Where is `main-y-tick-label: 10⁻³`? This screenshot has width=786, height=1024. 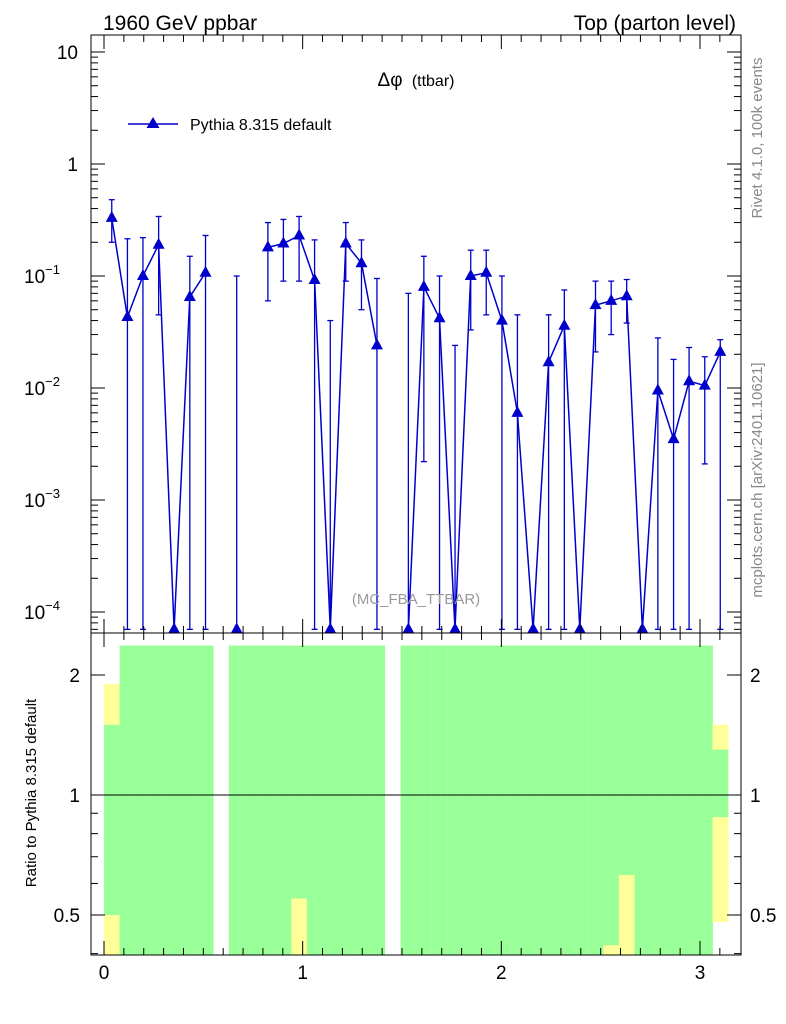
main-y-tick-label: 10⁻³ is located at coordinates (42, 499).